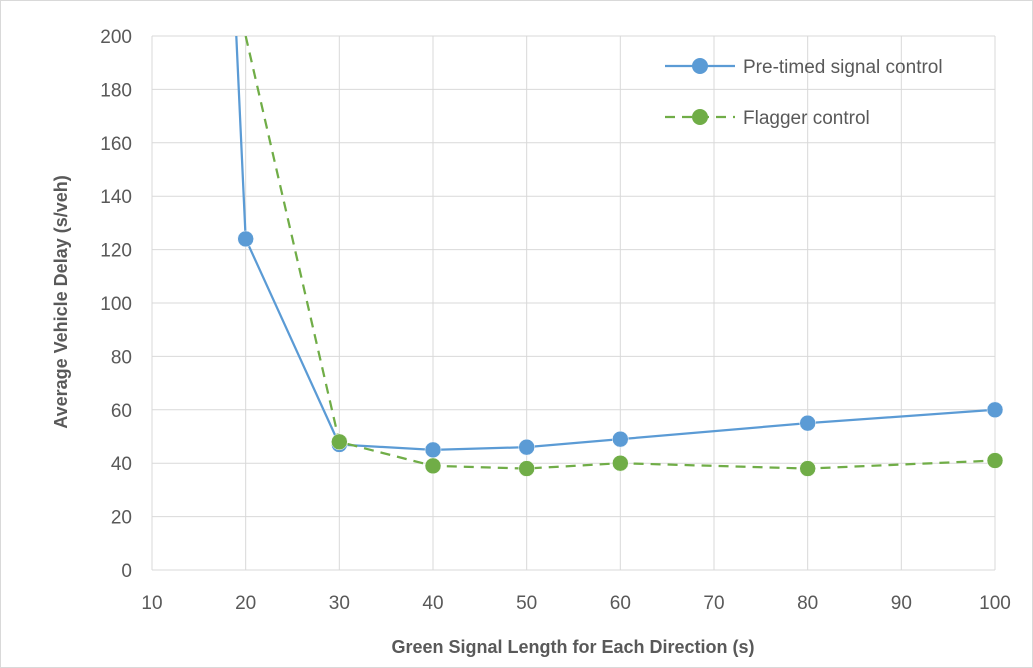 This screenshot has width=1033, height=668. Describe the element at coordinates (121, 411) in the screenshot. I see `y-tick-label: 60` at that location.